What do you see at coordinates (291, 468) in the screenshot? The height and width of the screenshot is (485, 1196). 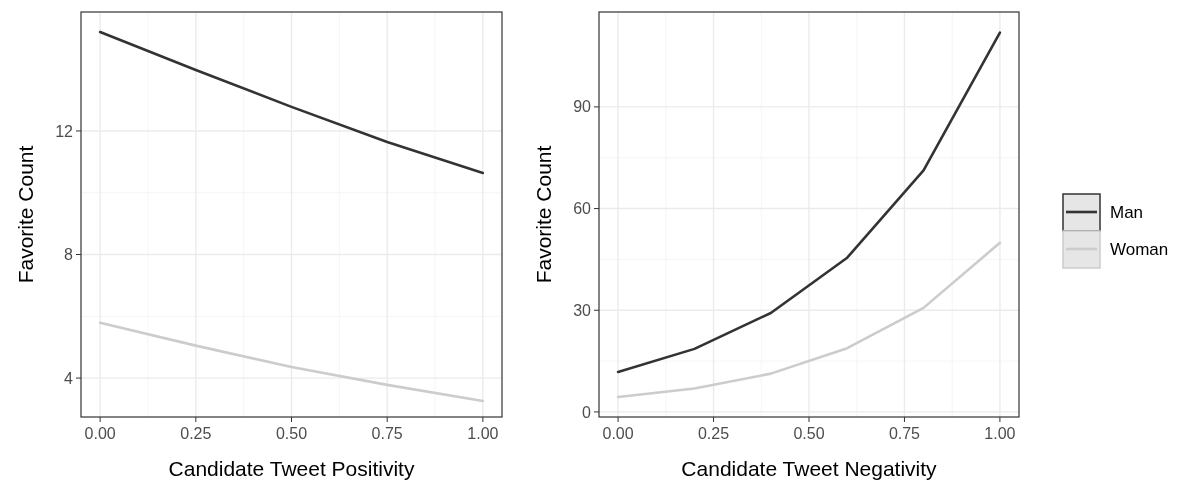 I see `x-axis-title: Candidate Tweet Positivity` at bounding box center [291, 468].